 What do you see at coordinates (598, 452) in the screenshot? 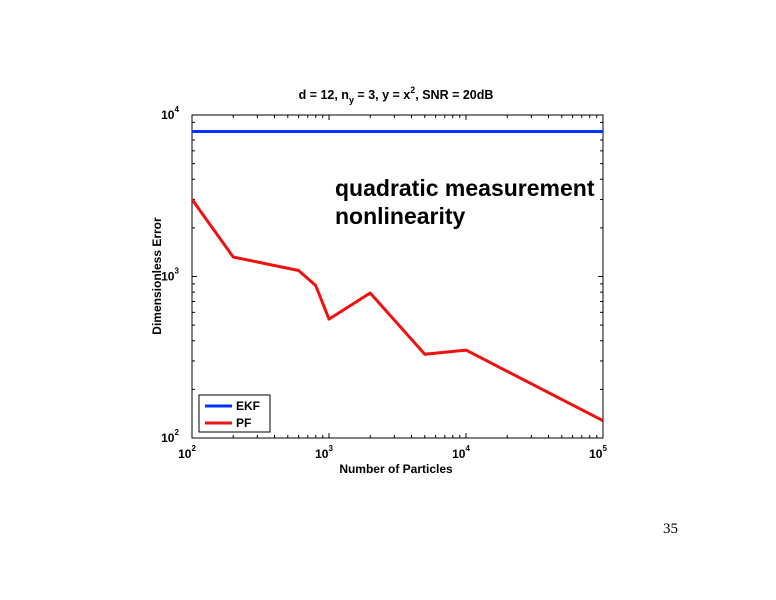
I see `x-tick-label: 10⁵` at bounding box center [598, 452].